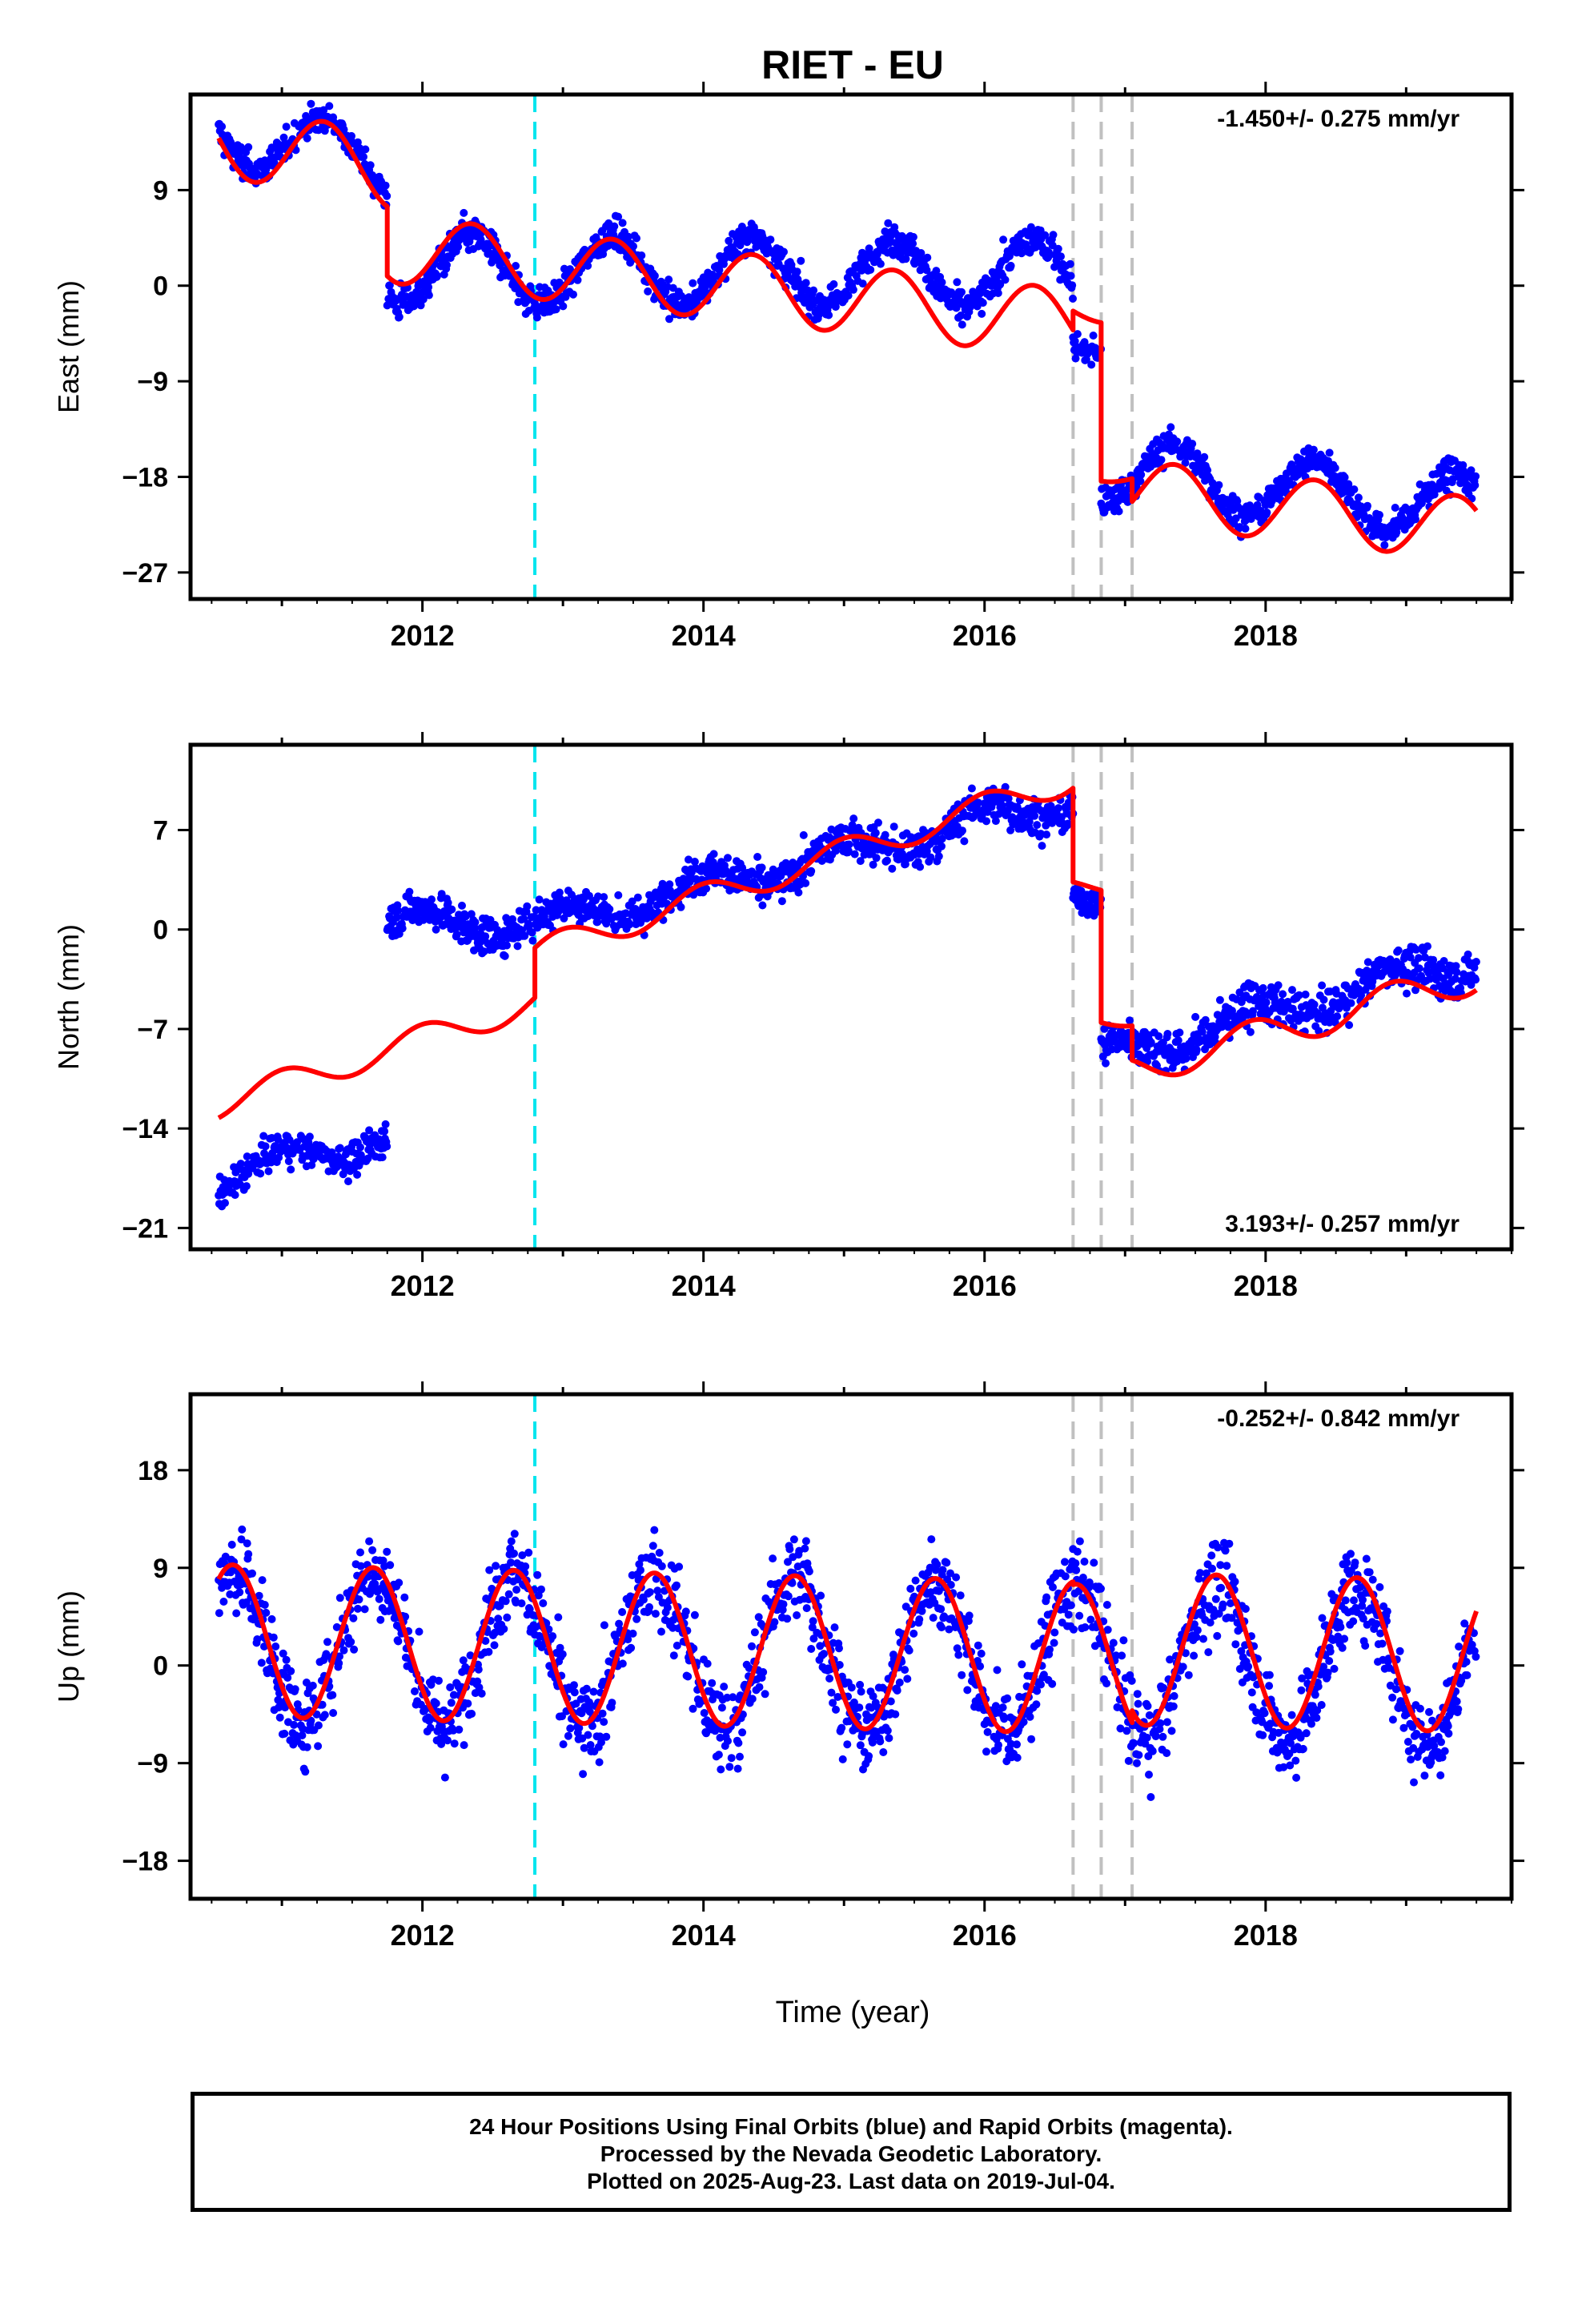 The height and width of the screenshot is (2324, 1582). I want to click on y-tick-label: −27, so click(145, 573).